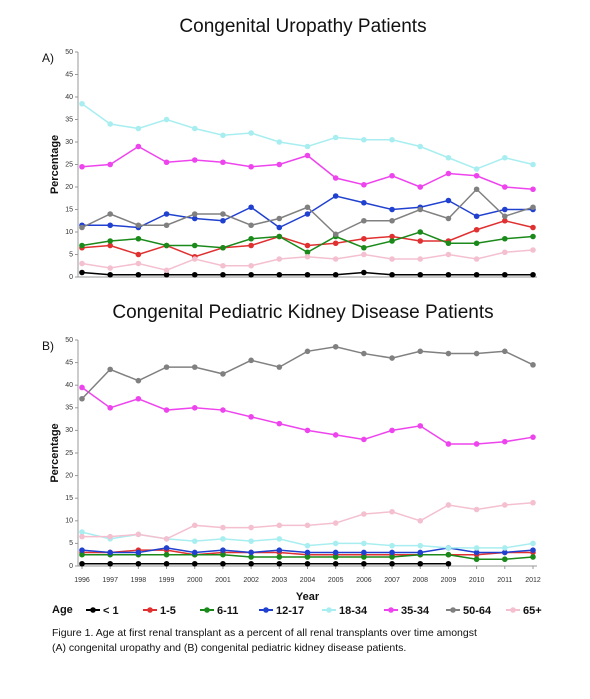 The width and height of the screenshot is (590, 699). Describe the element at coordinates (69, 142) in the screenshot. I see `y-tick-label: 30` at that location.